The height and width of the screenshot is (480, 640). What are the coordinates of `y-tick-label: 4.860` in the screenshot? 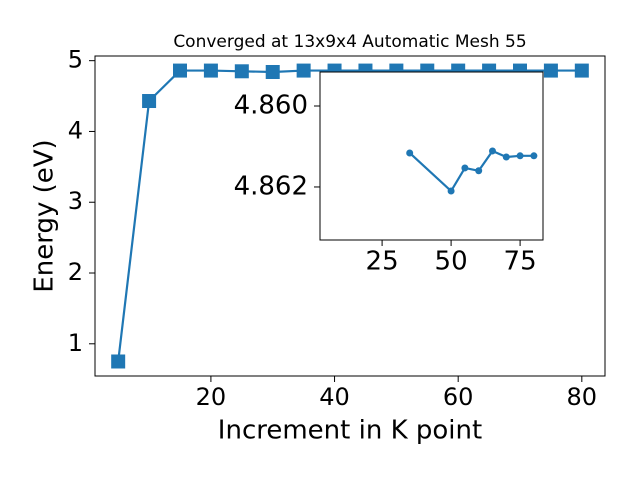 It's located at (271, 106).